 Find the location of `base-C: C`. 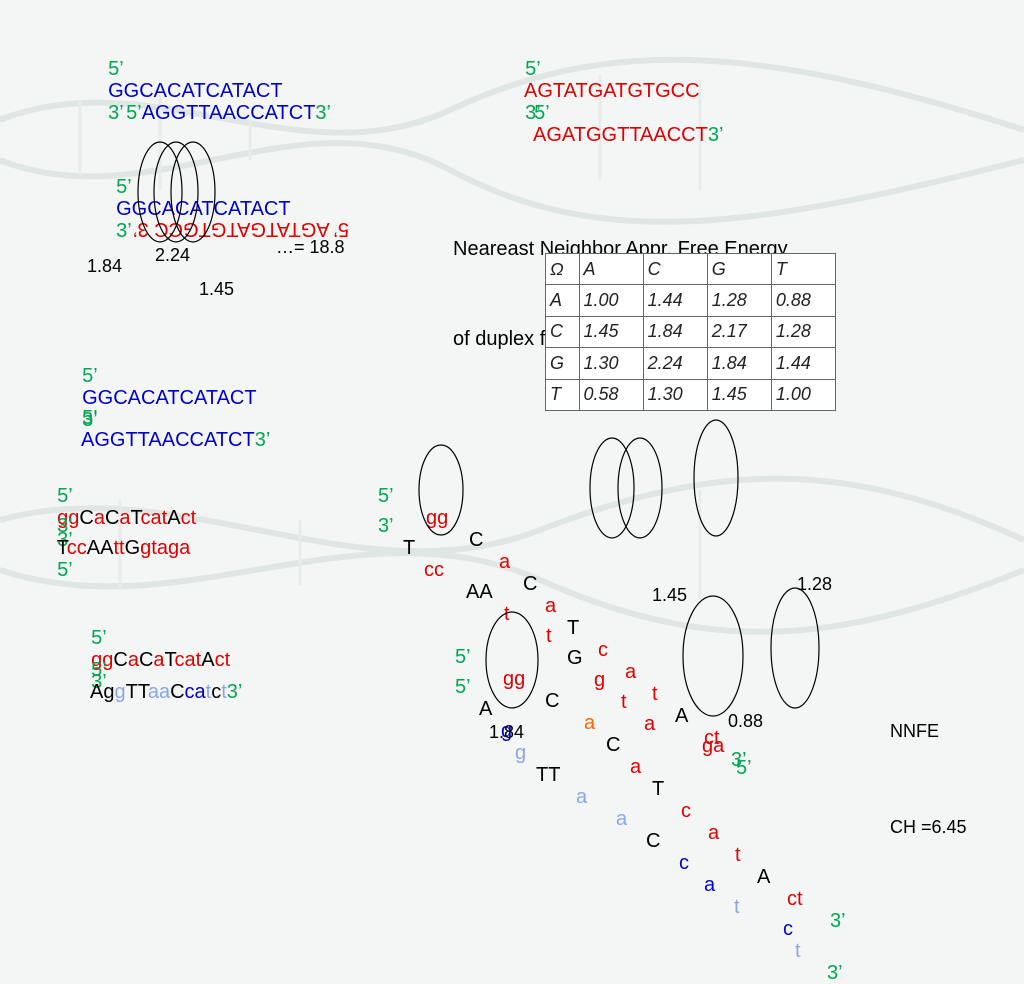

base-C: C is located at coordinates (476, 540).